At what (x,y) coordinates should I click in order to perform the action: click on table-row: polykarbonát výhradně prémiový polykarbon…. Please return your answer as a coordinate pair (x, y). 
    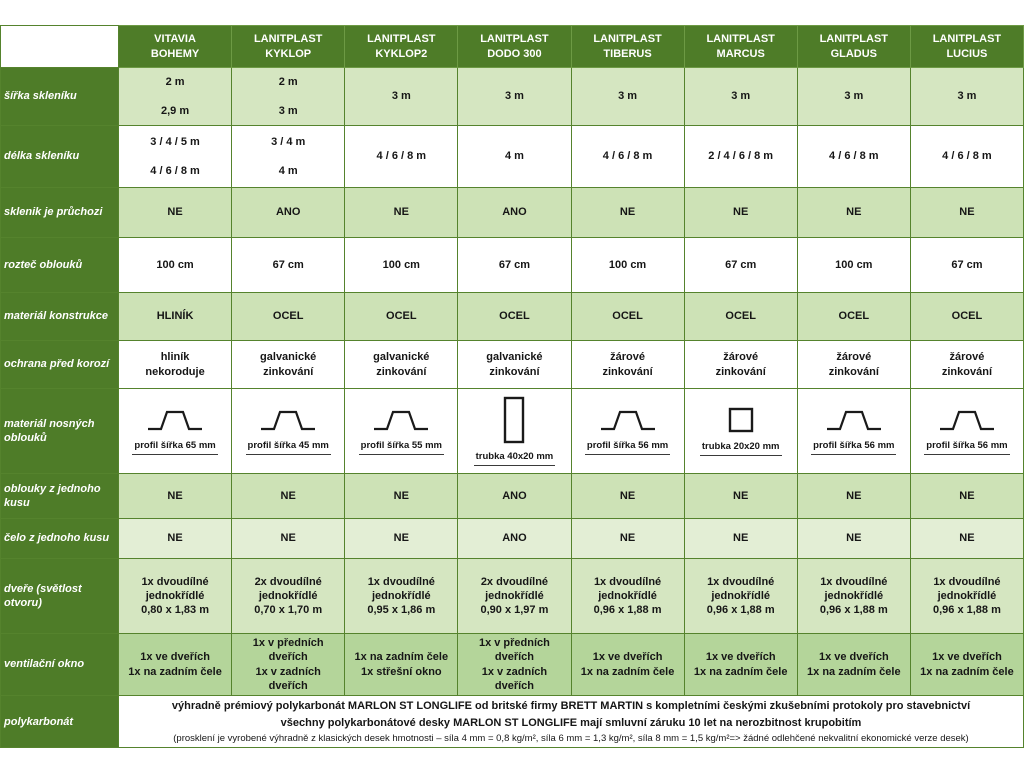
    Looking at the image, I should click on (512, 722).